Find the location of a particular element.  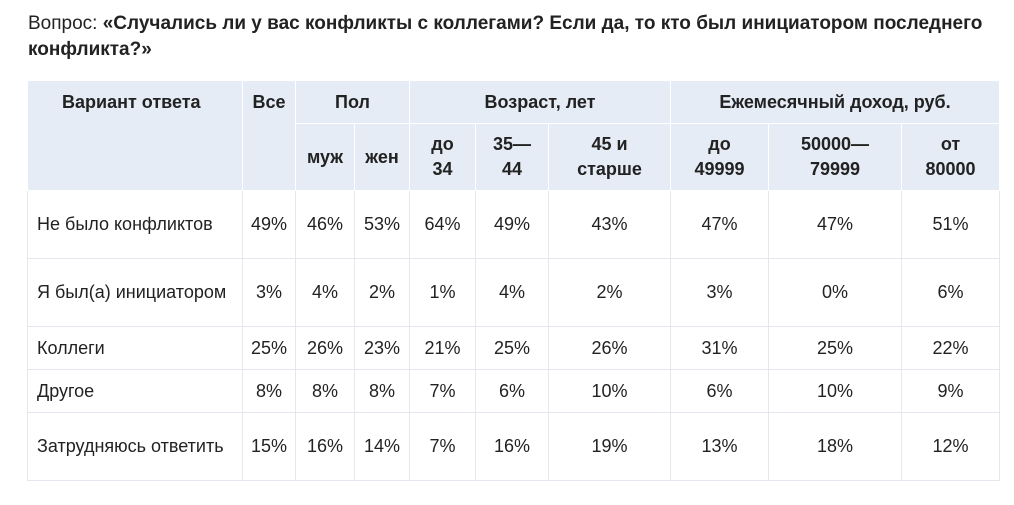

row-answer: Не было конфликтов is located at coordinates (135, 224).